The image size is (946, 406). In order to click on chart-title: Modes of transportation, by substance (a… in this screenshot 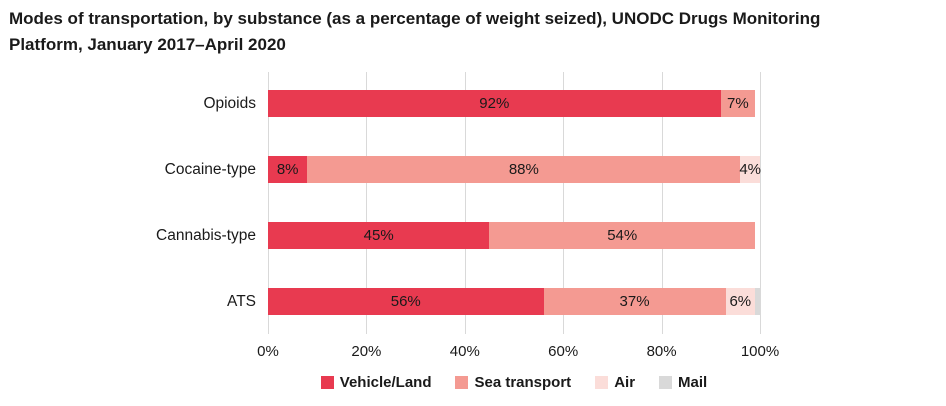, I will do `click(467, 32)`.